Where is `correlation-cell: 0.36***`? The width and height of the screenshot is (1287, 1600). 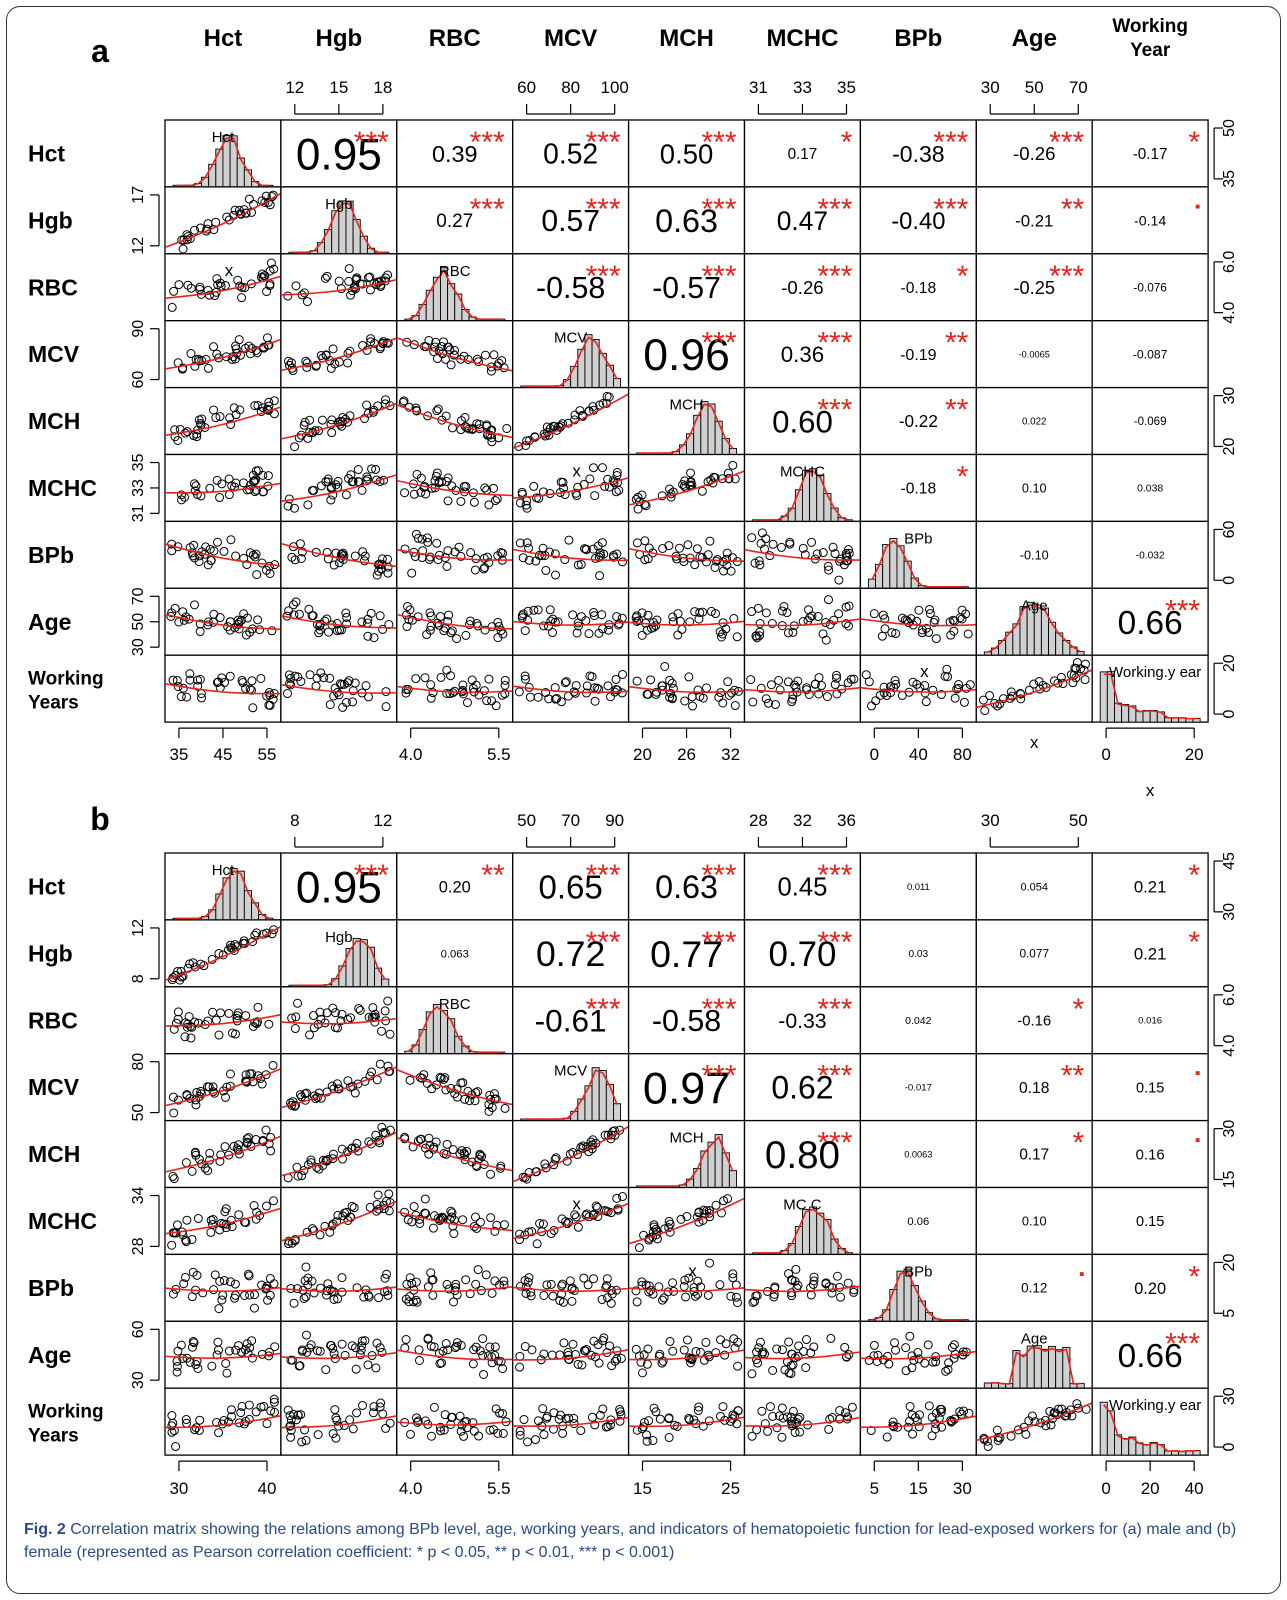 correlation-cell: 0.36*** is located at coordinates (802, 354).